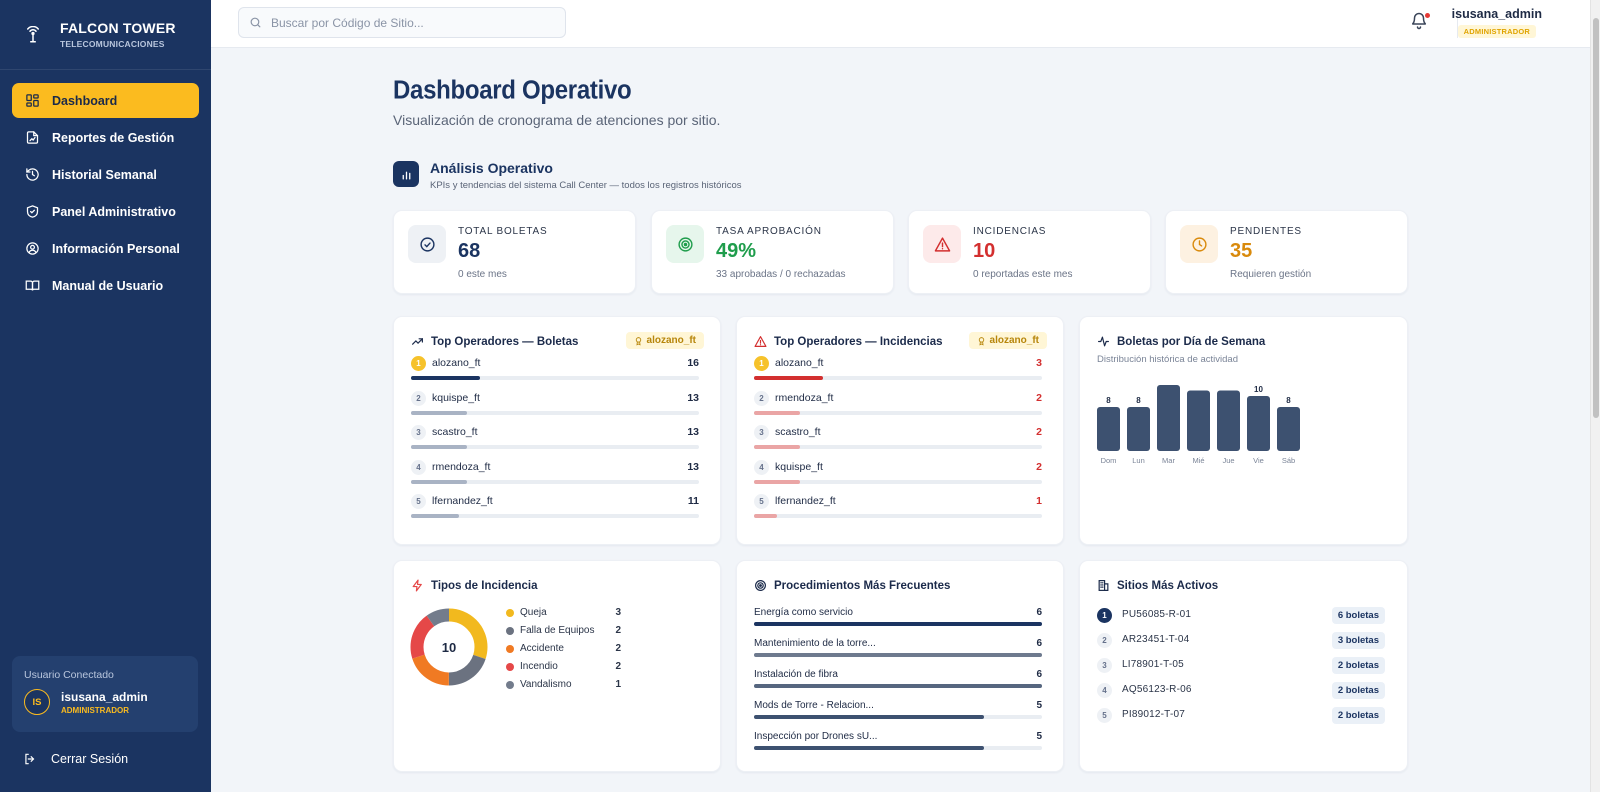 The height and width of the screenshot is (792, 1600). Describe the element at coordinates (105, 100) in the screenshot. I see `sidebar-item-dashboard: Dashboard` at that location.